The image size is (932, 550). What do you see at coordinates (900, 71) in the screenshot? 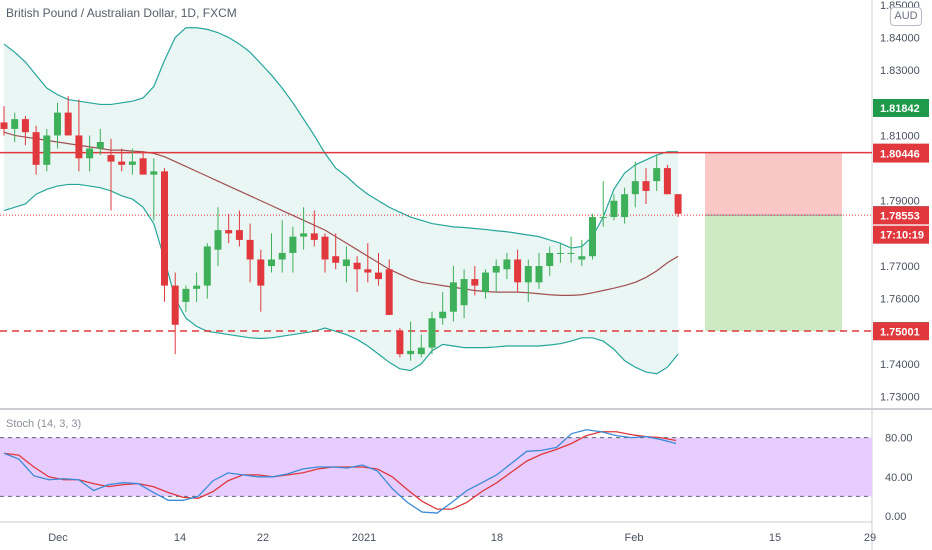
I see `price-tick-label: 1.83000` at bounding box center [900, 71].